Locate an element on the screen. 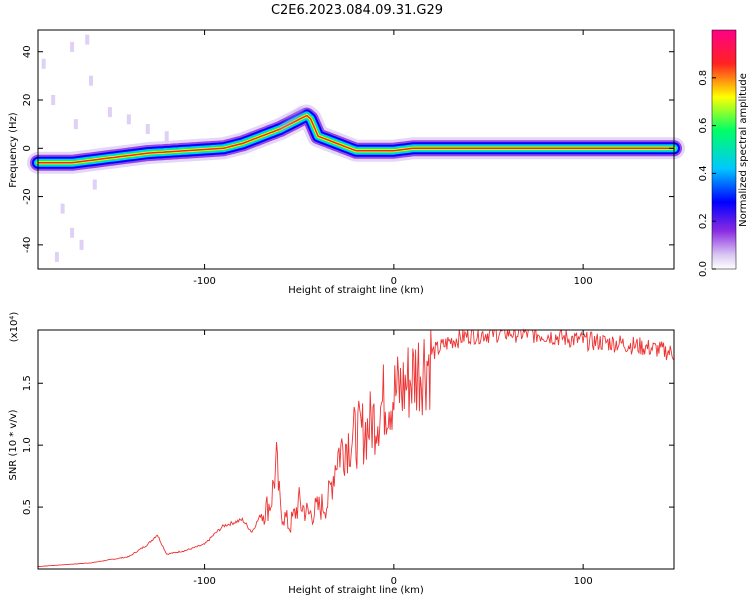 The height and width of the screenshot is (600, 750). colorbar-gradient is located at coordinates (724, 149).